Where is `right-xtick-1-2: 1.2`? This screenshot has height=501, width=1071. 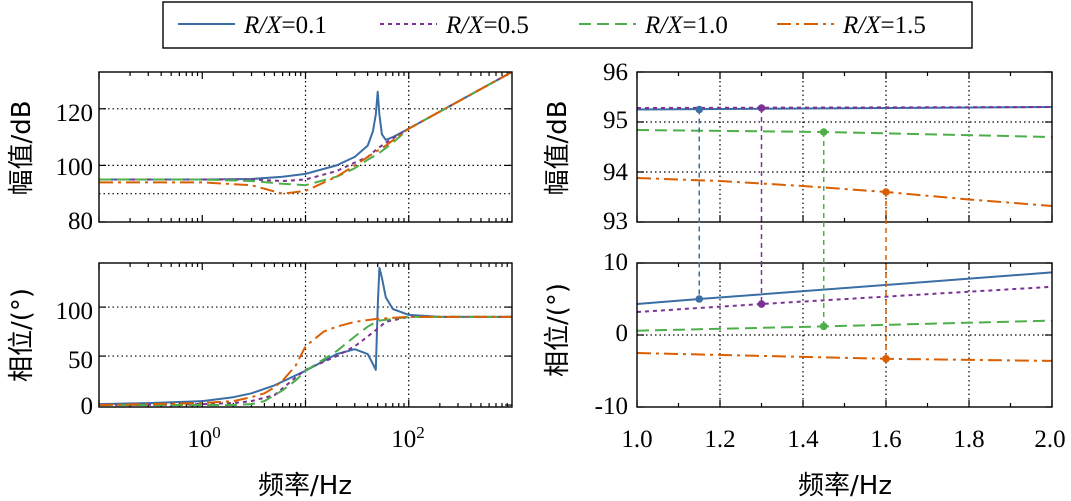
right-xtick-1-2: 1.2 is located at coordinates (719, 439).